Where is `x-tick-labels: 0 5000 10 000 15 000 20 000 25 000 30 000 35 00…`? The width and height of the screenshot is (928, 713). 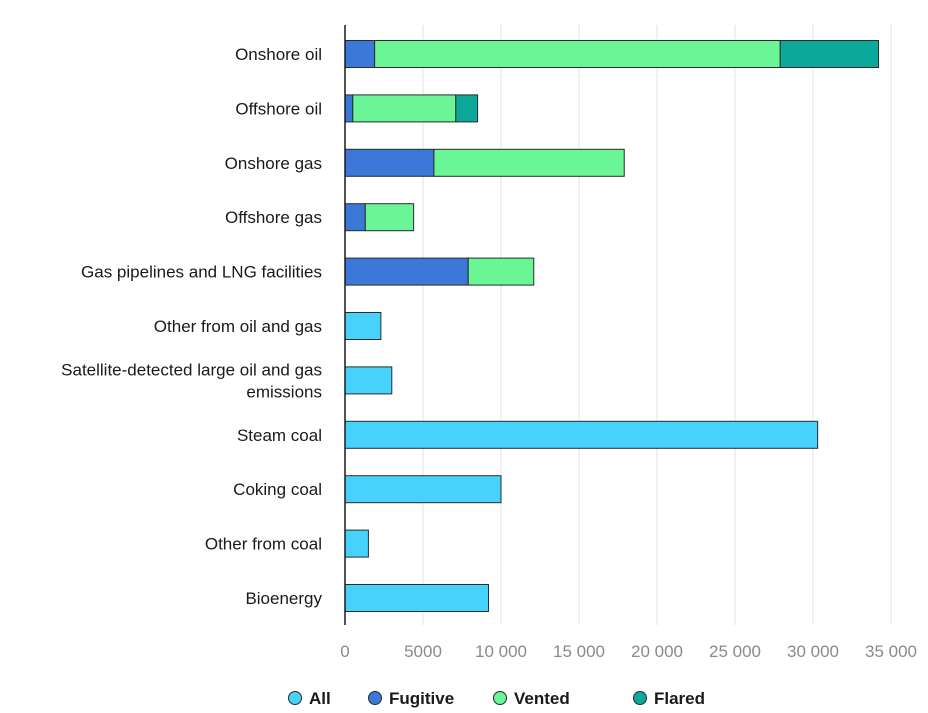
x-tick-labels: 0 5000 10 000 15 000 20 000 25 000 30 000 35 00… is located at coordinates (628, 651).